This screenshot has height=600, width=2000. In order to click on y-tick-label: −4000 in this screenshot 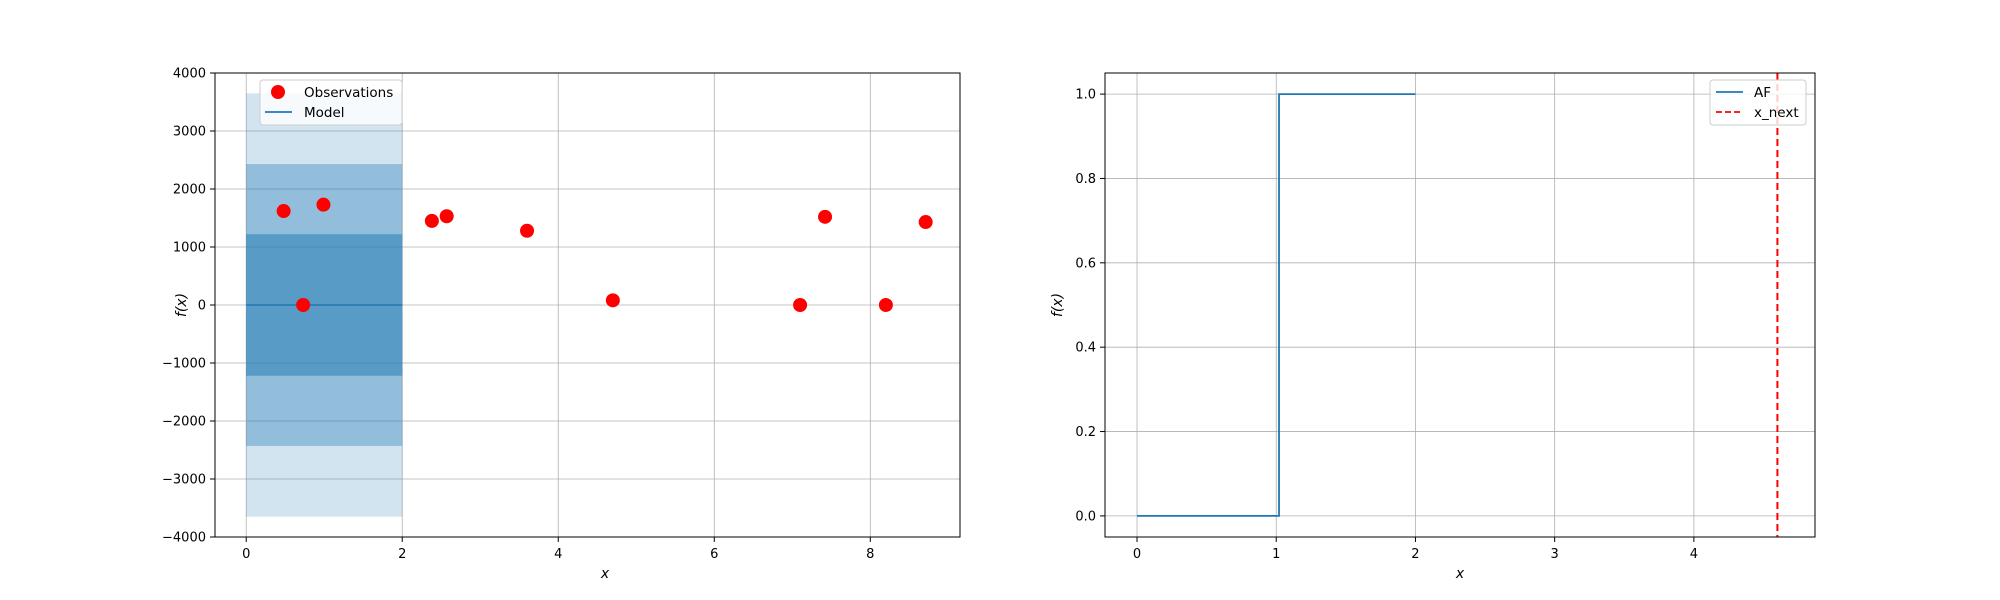, I will do `click(184, 538)`.